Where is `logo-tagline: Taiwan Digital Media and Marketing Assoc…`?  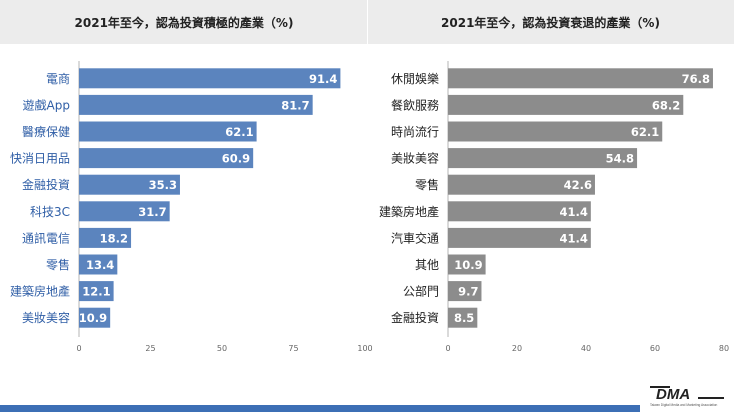
logo-tagline: Taiwan Digital Media and Marketing Assoc… is located at coordinates (684, 405).